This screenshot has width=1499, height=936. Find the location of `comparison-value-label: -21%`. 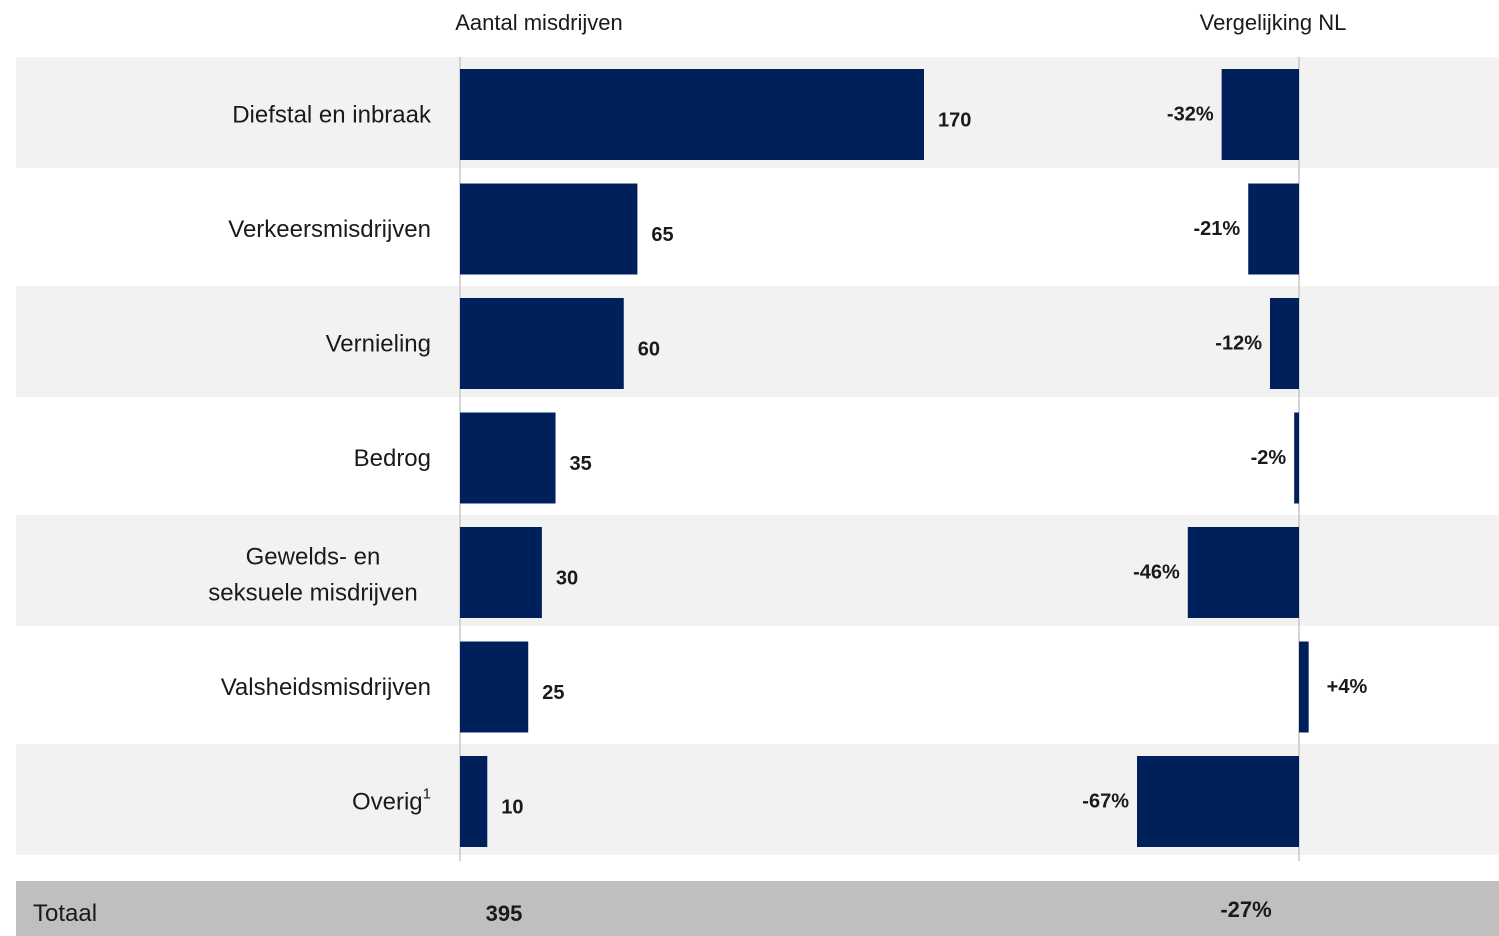

comparison-value-label: -21% is located at coordinates (1217, 229).